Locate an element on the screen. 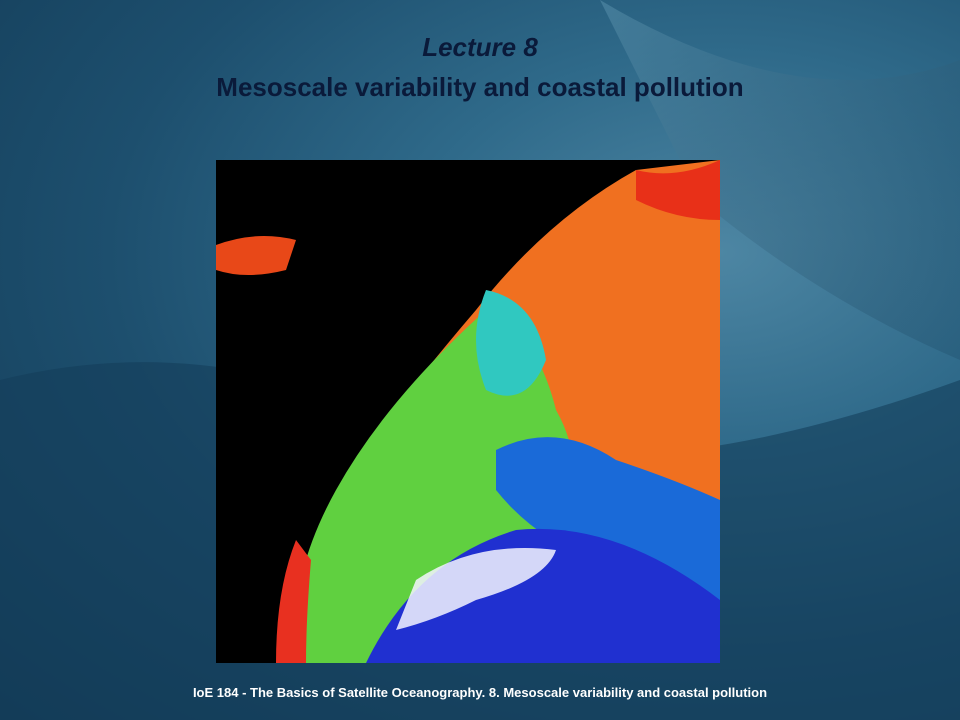 Image resolution: width=960 pixels, height=720 pixels. water-cyan is located at coordinates (511, 343).